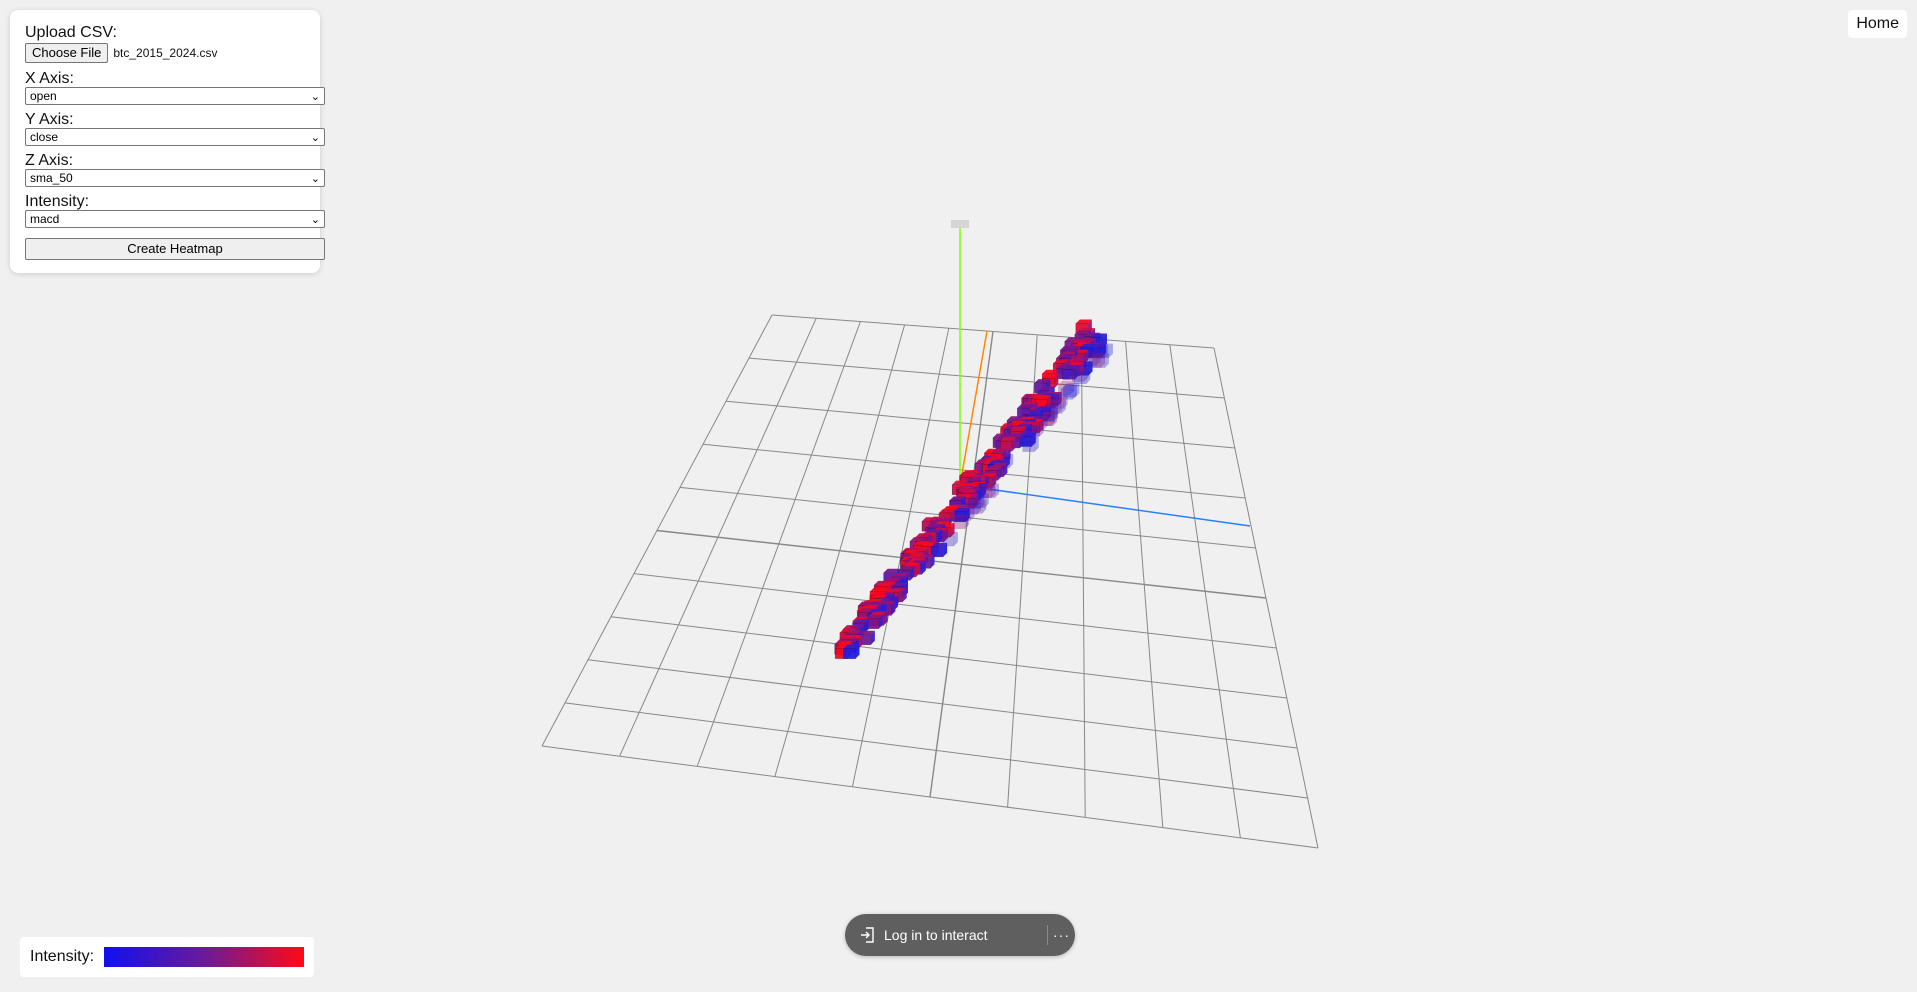 The image size is (1917, 992). I want to click on legend-label: Intensity:, so click(62, 956).